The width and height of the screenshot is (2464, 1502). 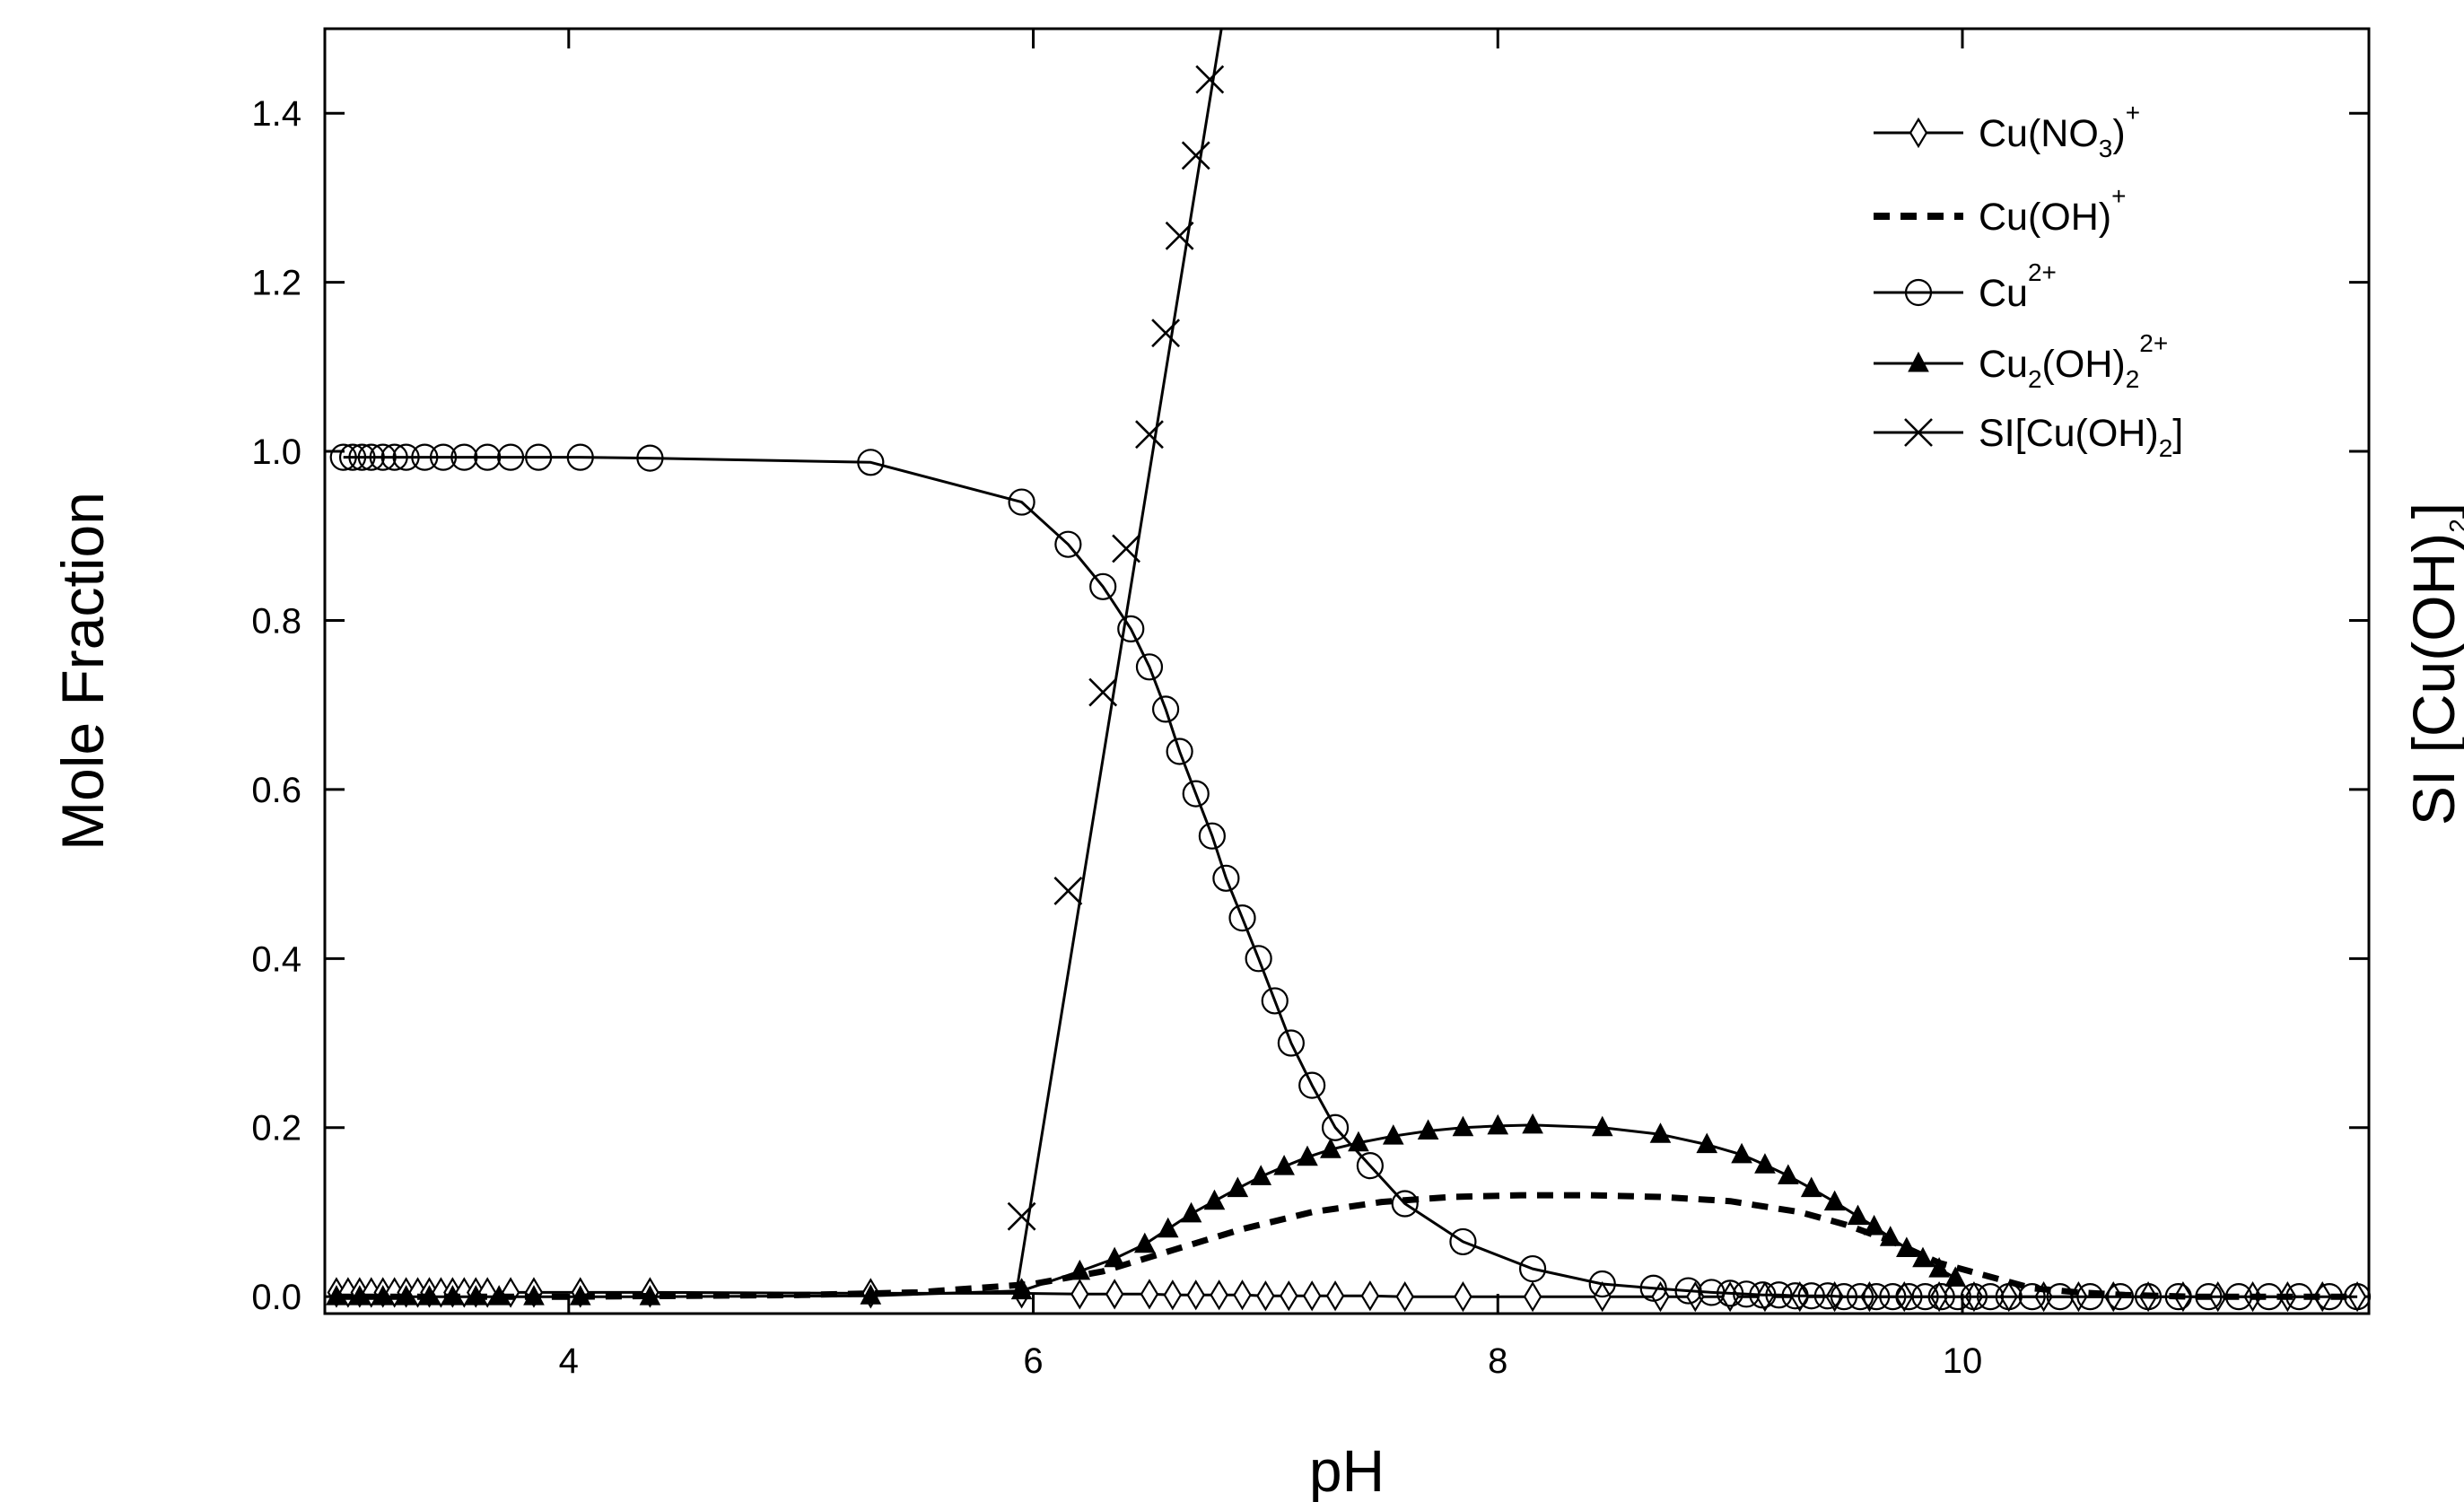 I want to click on legend-label-1: Cu(OH)+, so click(x=2052, y=210).